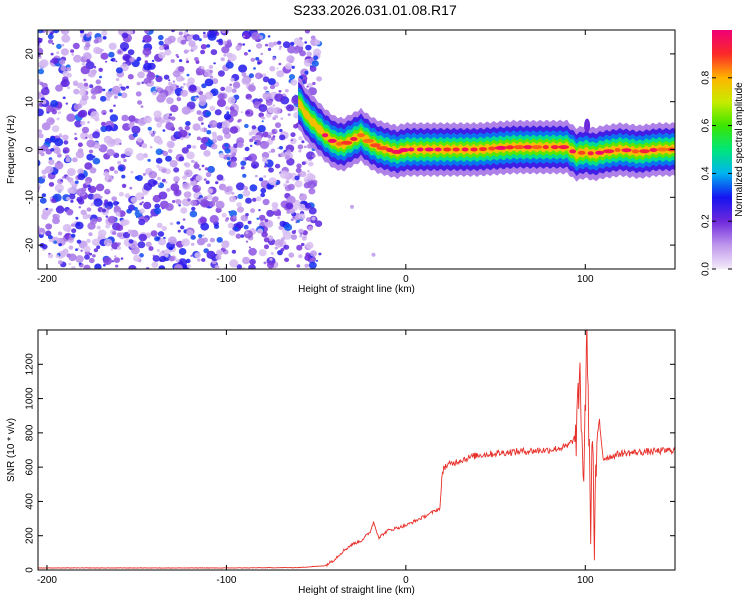 This screenshot has height=600, width=750. I want to click on y-axis-label: Frequency (Hz), so click(11, 149).